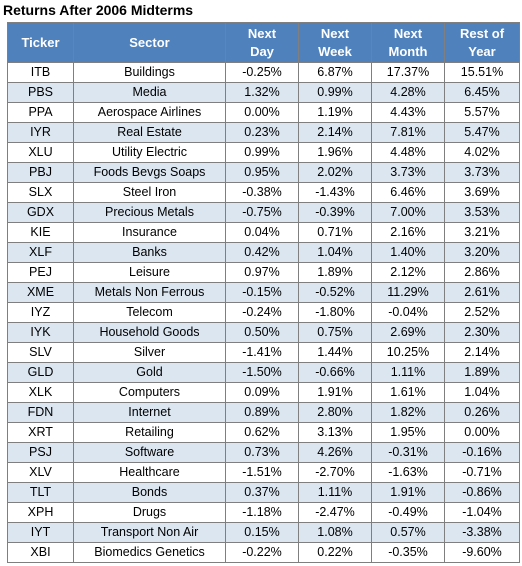  What do you see at coordinates (40, 472) in the screenshot?
I see `cell-ticker: XLV` at bounding box center [40, 472].